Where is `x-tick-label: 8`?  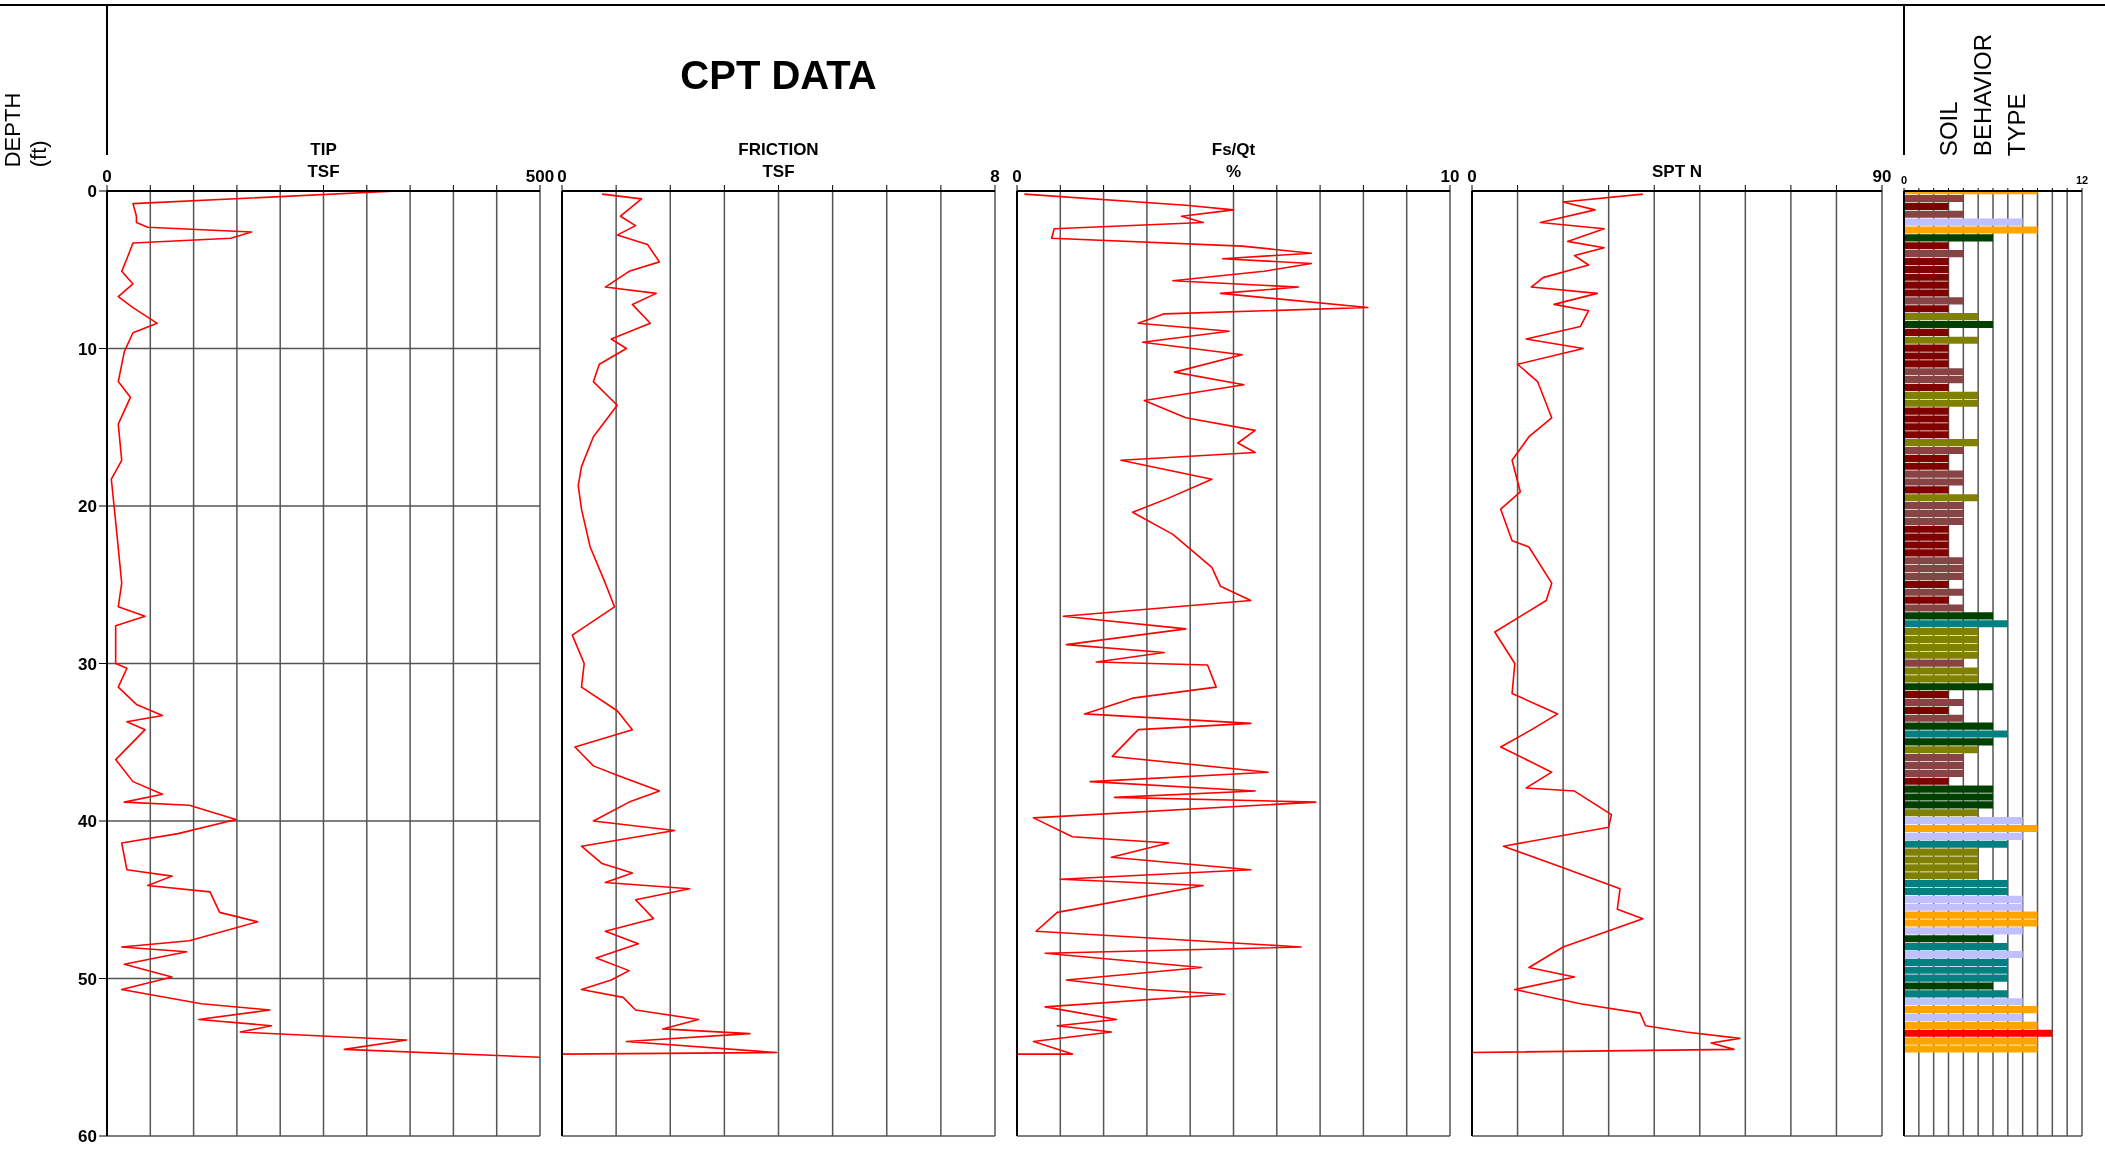
x-tick-label: 8 is located at coordinates (995, 176).